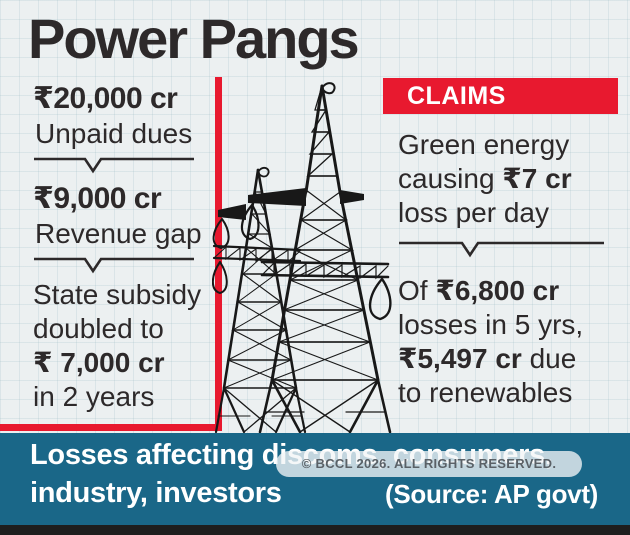 The height and width of the screenshot is (535, 630). I want to click on claims-banner: CLAIMS, so click(500, 96).